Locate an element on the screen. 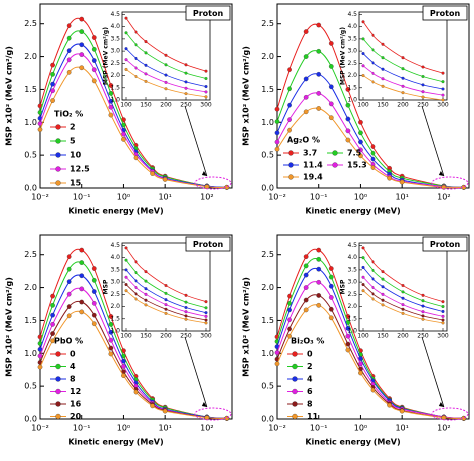 Image resolution: width=474 pixels, height=461 pixels. inset-y-label: MSP (MeV cm²/g) is located at coordinates (106, 56).